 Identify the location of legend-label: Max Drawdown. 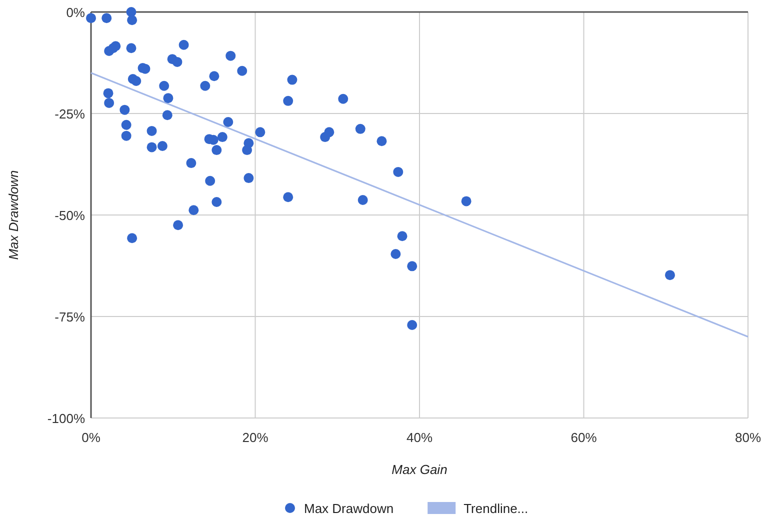
(349, 508).